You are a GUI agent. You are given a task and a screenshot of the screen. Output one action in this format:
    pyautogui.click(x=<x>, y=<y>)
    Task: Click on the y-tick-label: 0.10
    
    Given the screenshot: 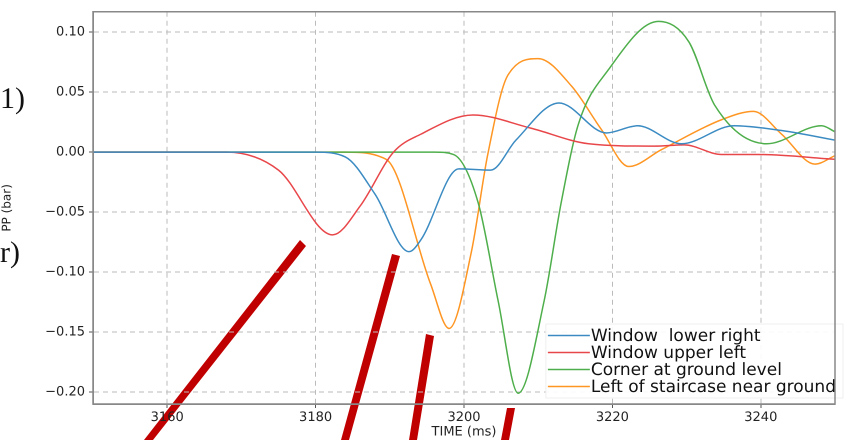 What is the action you would take?
    pyautogui.click(x=70, y=32)
    